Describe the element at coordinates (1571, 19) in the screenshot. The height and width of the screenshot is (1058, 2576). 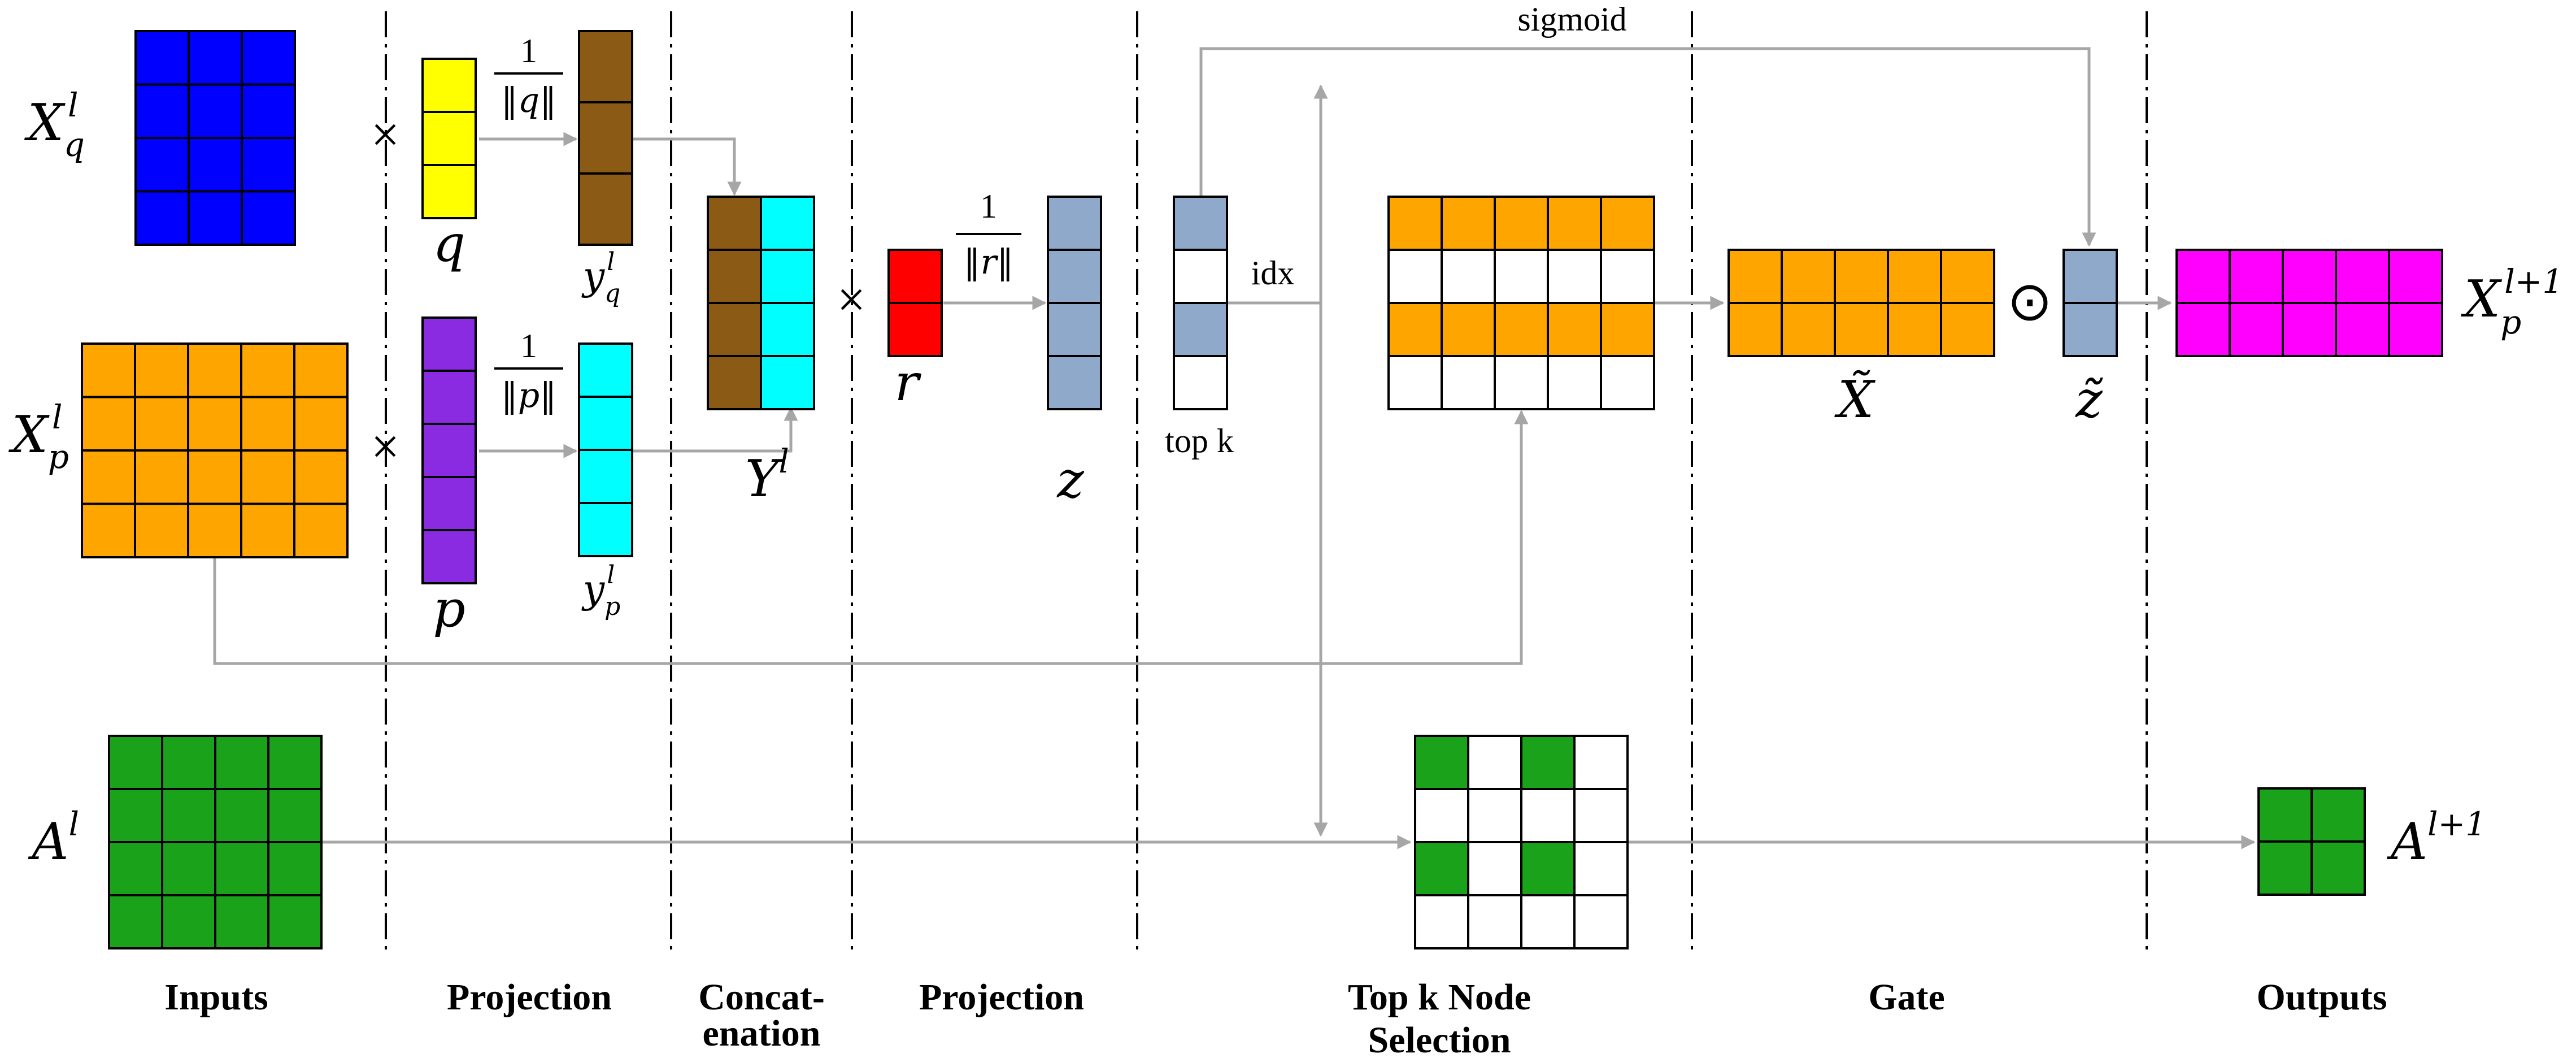
I see `sigmoid-label: sigmoid` at that location.